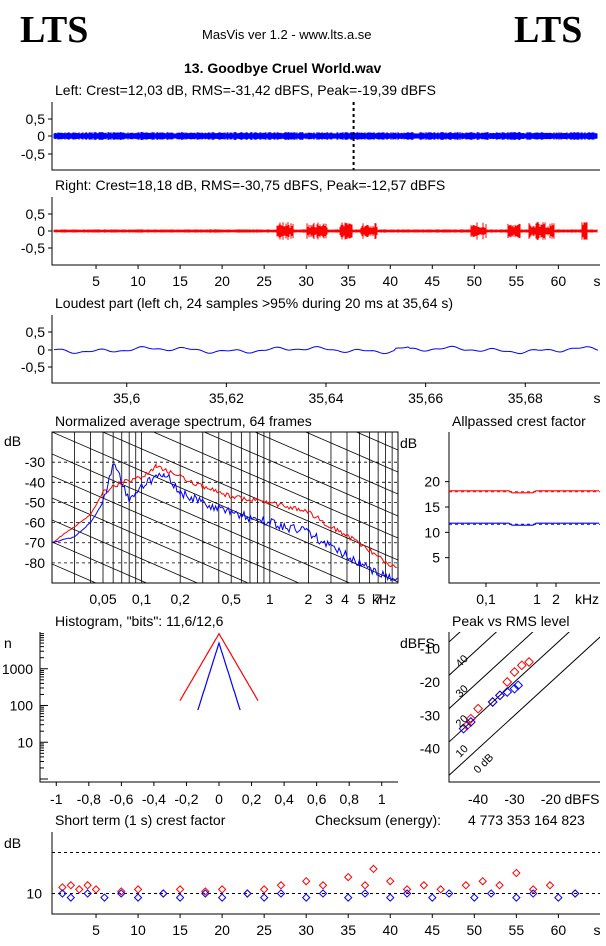 This screenshot has width=606, height=946. I want to click on allpassed-xunit: kHz, so click(587, 599).